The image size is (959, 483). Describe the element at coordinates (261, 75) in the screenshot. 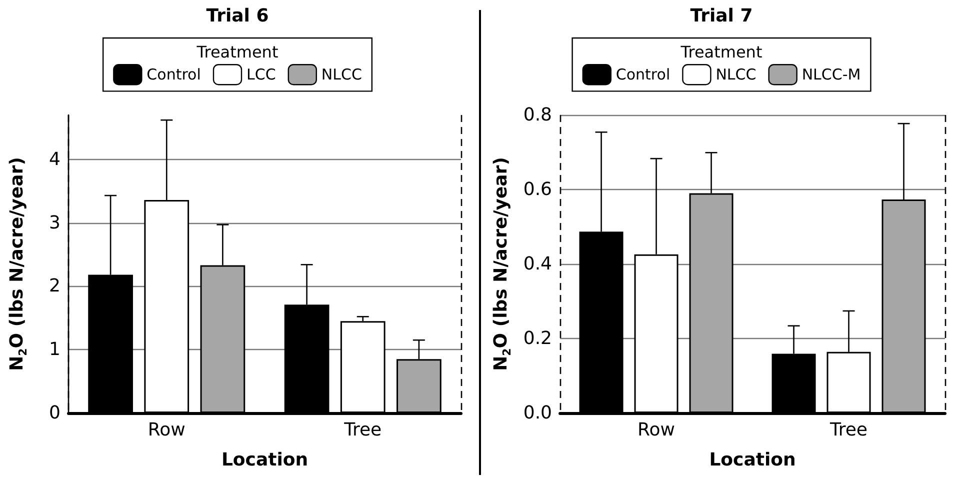

I see `legend-label: LCC` at that location.